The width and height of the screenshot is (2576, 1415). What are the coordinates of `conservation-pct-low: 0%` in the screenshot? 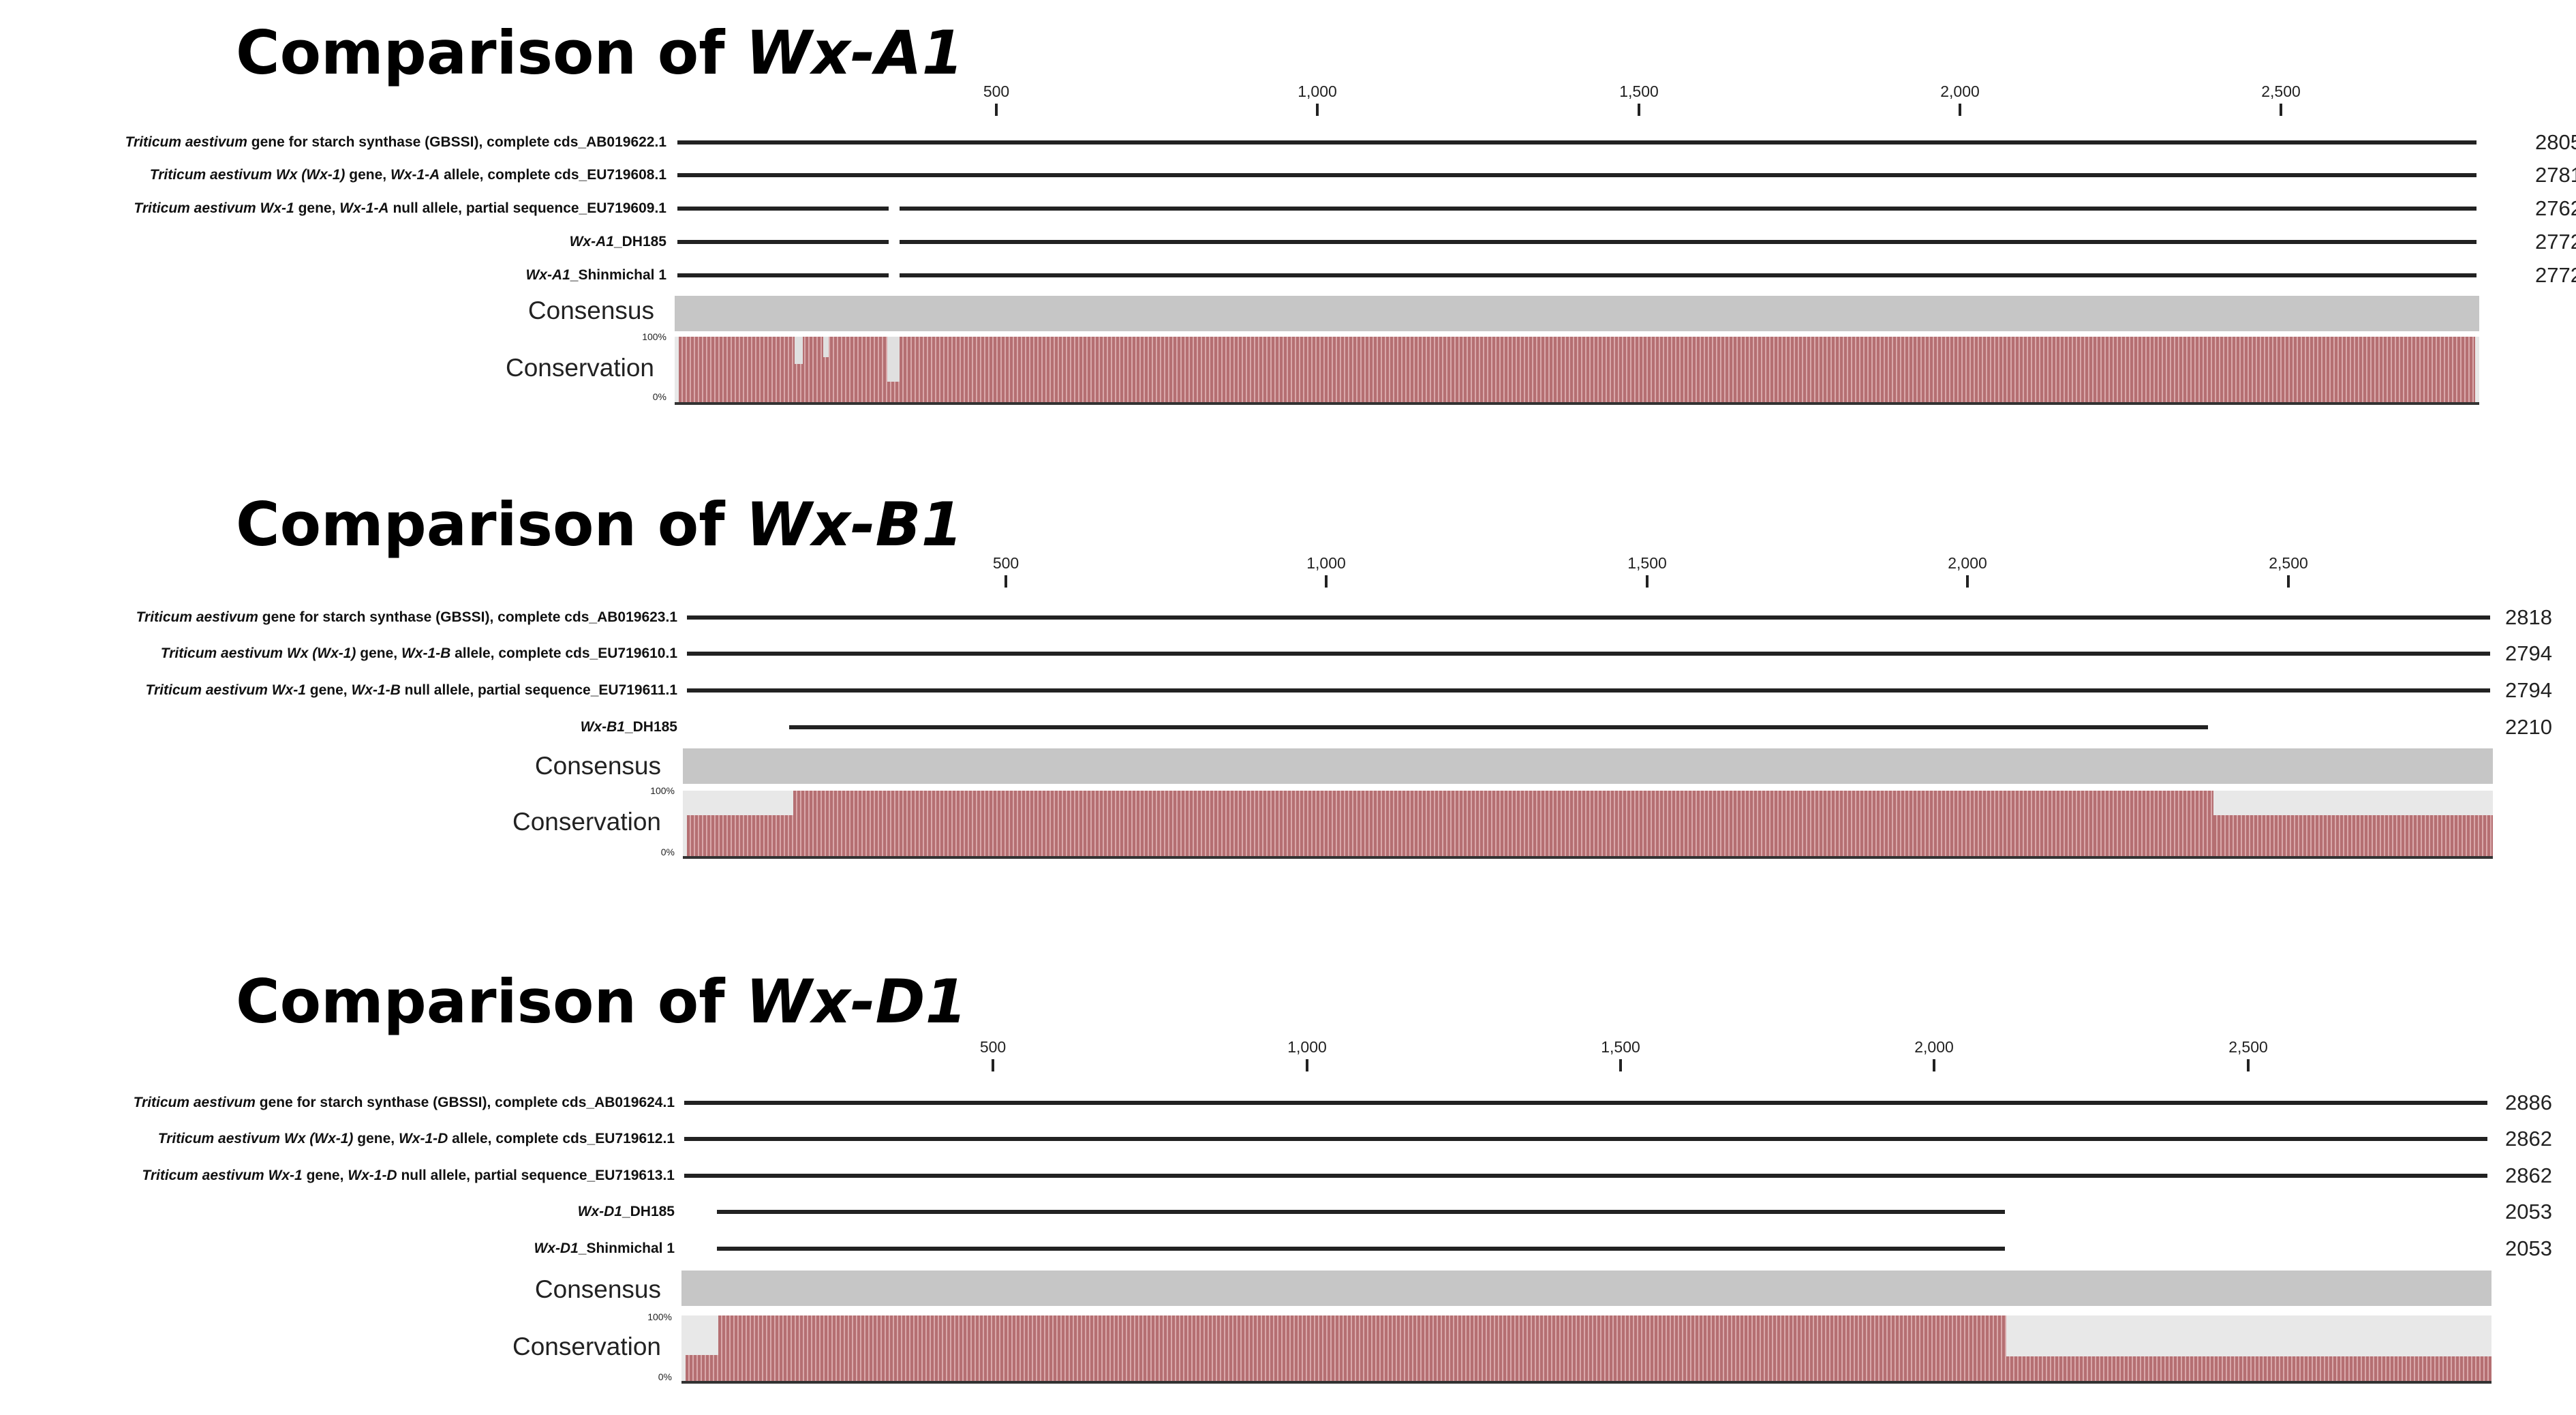 It's located at (665, 1376).